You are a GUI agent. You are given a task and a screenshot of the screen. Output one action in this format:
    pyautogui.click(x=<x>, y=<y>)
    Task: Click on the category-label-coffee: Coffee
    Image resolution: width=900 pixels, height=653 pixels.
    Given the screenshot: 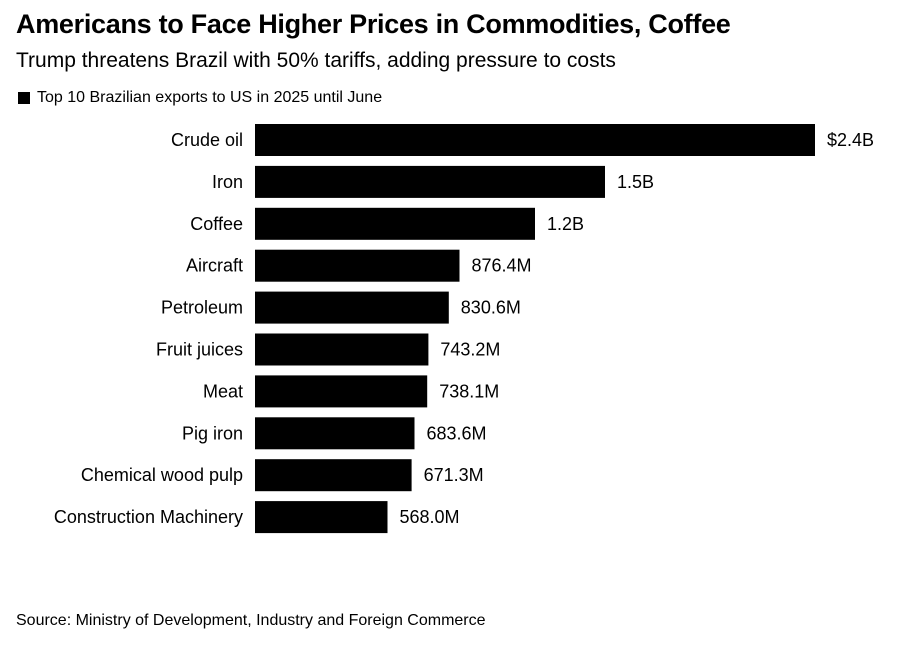 What is the action you would take?
    pyautogui.click(x=216, y=224)
    